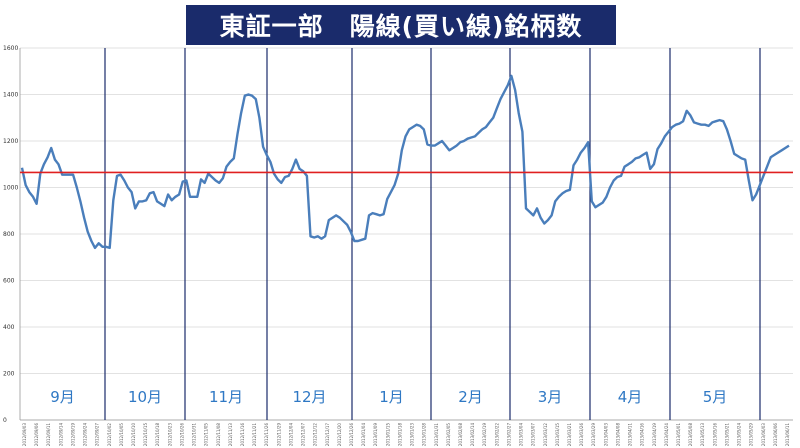 Image resolution: width=800 pixels, height=448 pixels. What do you see at coordinates (169, 435) in the screenshot?
I see `x-tick-label: 2012/10/23` at bounding box center [169, 435].